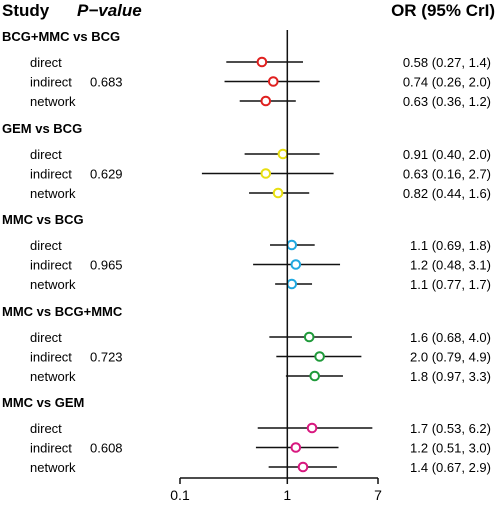 The height and width of the screenshot is (509, 500). Describe the element at coordinates (106, 448) in the screenshot. I see `pvalue-value: 0.608` at that location.